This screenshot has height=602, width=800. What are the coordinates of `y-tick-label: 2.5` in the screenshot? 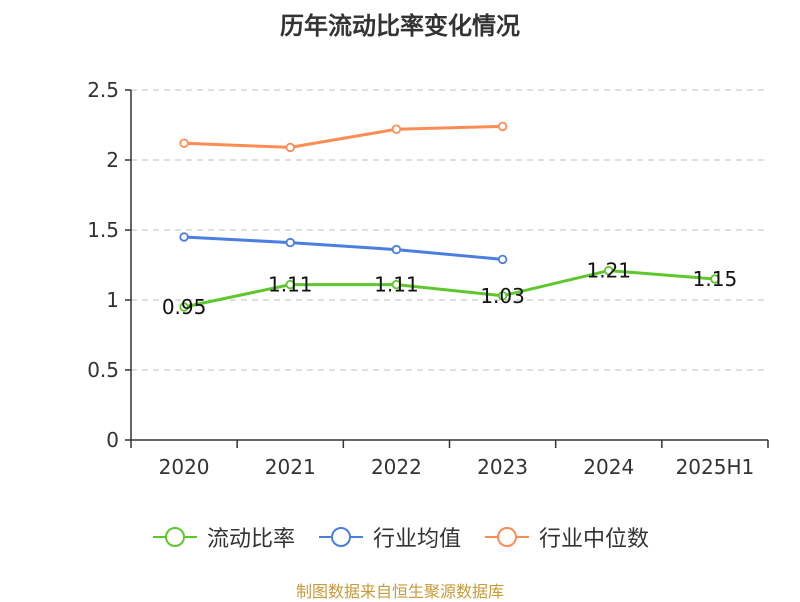 It's located at (103, 90).